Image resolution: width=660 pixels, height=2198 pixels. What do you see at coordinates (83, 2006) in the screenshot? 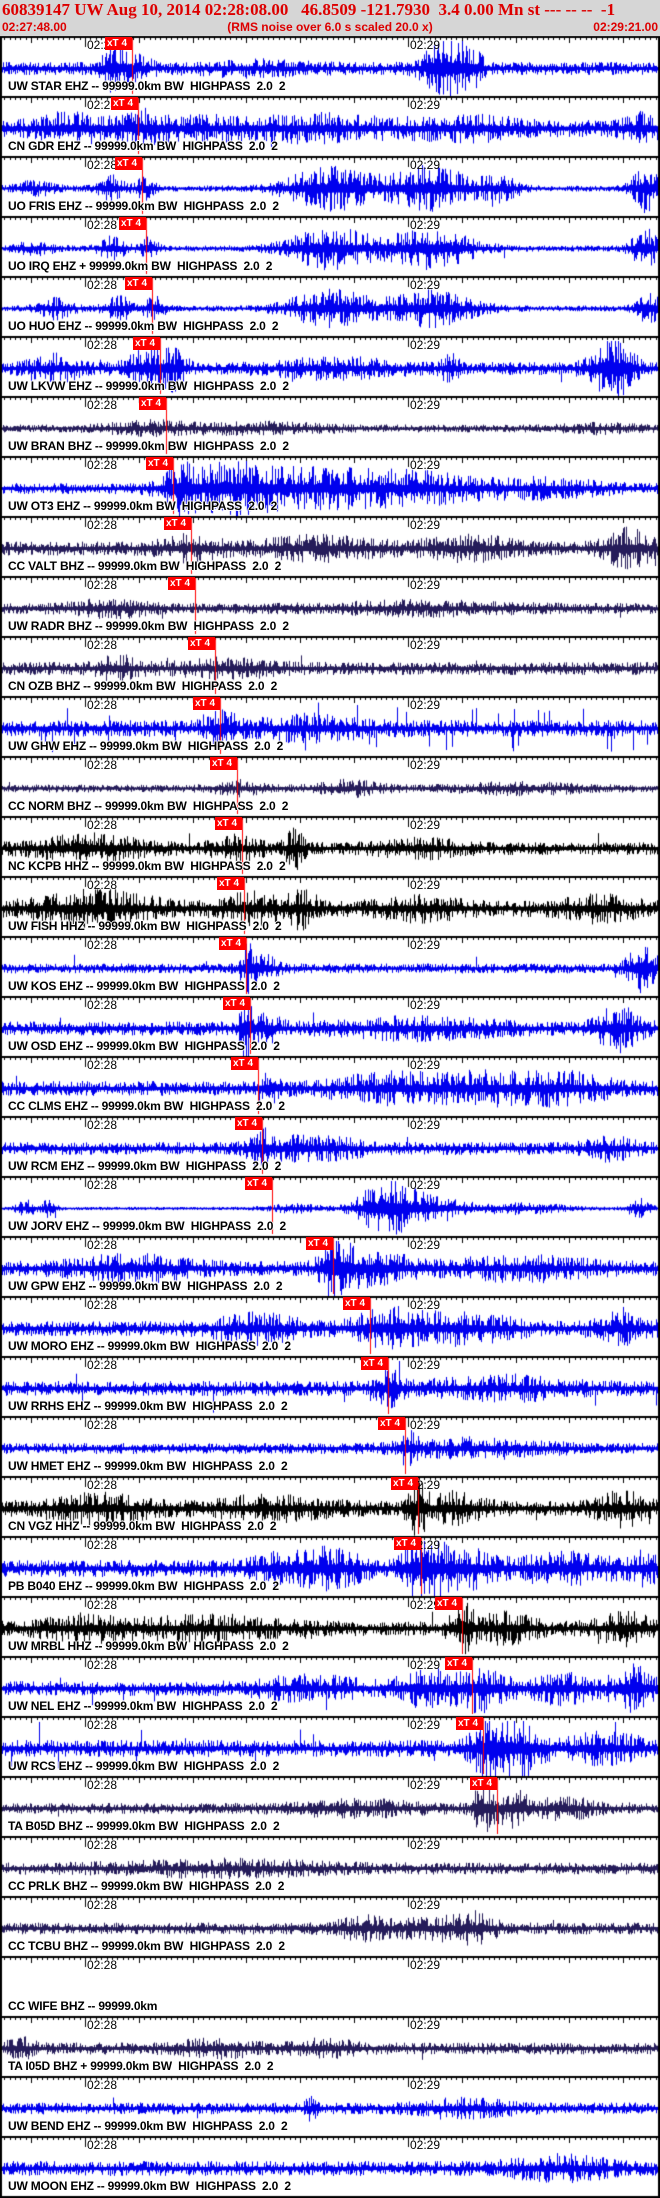
I see `trace-station-label: CC WIFE BHZ -- 99999.0km` at bounding box center [83, 2006].